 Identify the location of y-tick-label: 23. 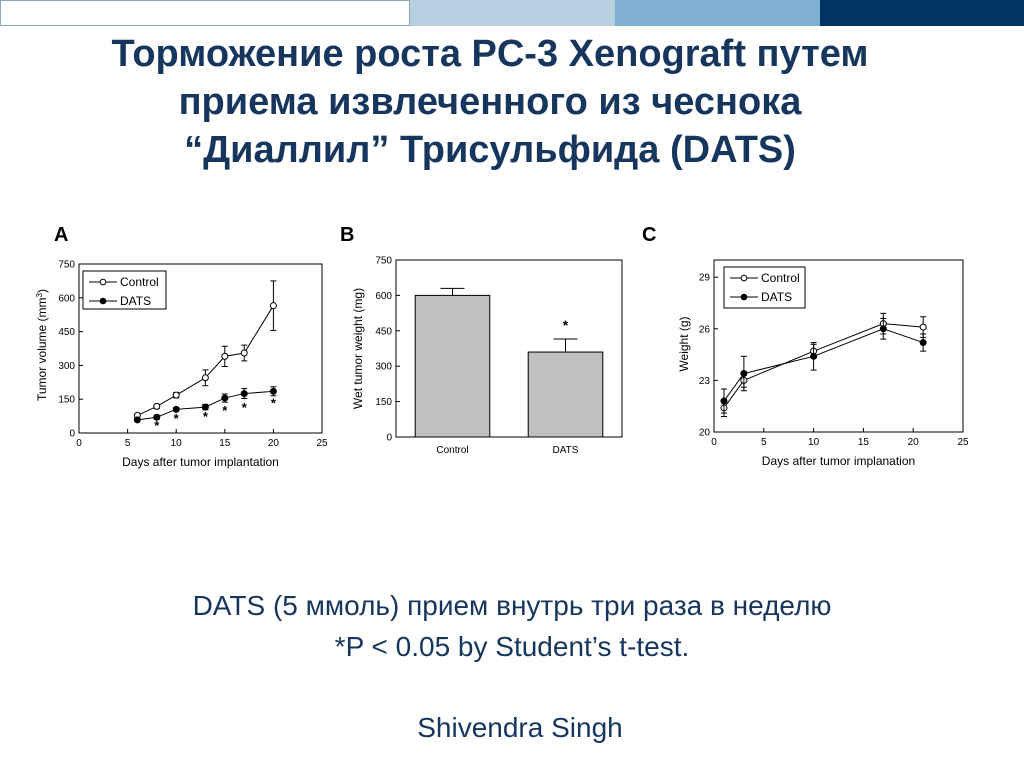
(705, 381).